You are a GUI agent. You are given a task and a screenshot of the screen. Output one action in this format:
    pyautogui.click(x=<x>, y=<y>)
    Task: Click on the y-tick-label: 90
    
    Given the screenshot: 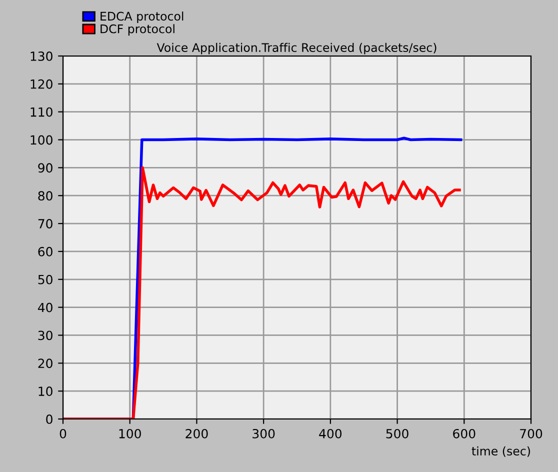 What is the action you would take?
    pyautogui.click(x=45, y=168)
    